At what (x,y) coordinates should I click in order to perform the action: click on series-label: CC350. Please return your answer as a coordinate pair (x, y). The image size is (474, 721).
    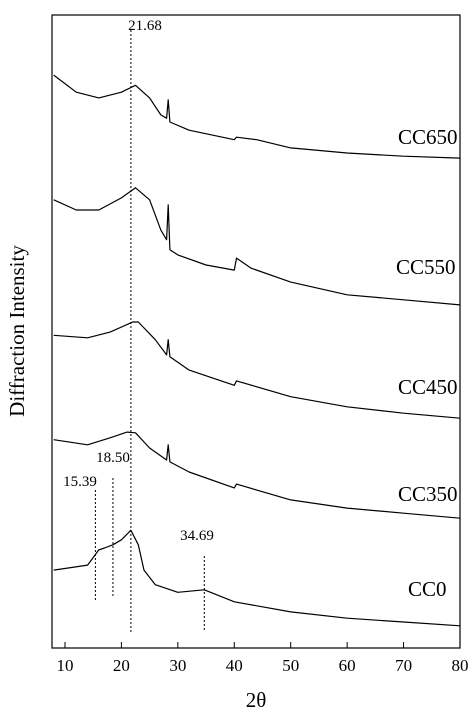
    Looking at the image, I should click on (428, 494).